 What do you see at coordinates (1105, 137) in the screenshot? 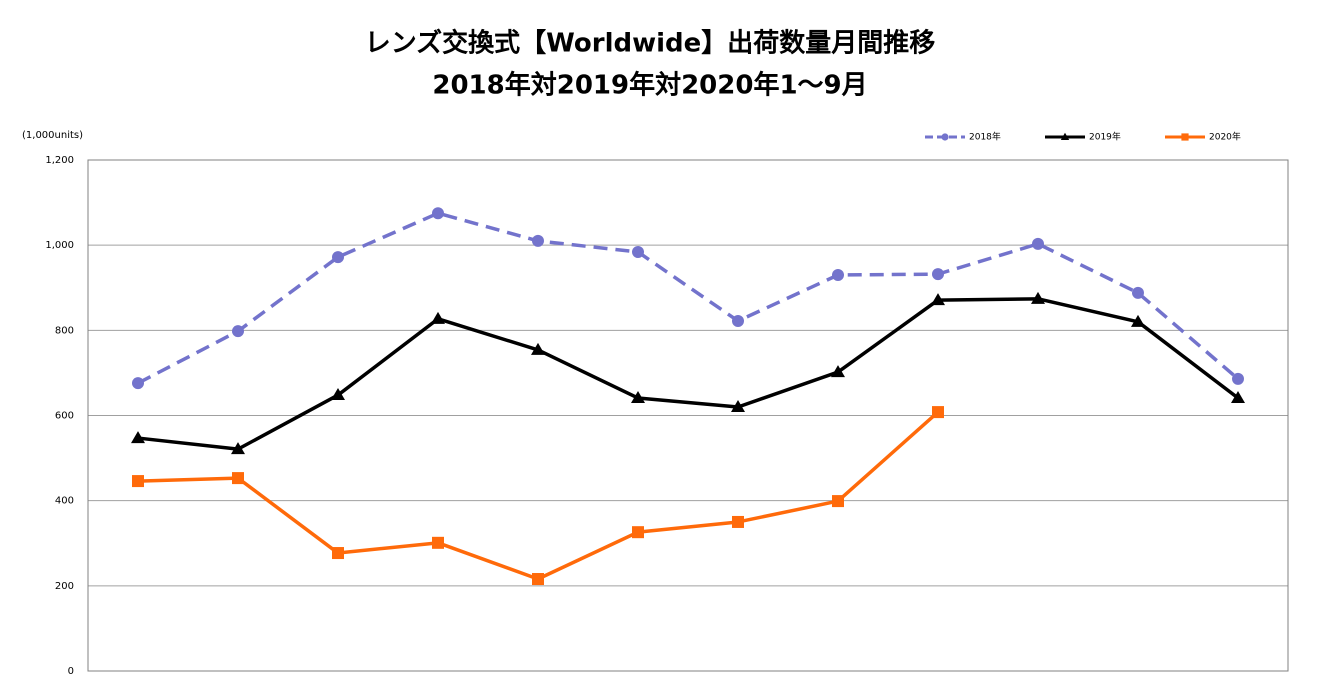
I see `legend-label: 2019年` at bounding box center [1105, 137].